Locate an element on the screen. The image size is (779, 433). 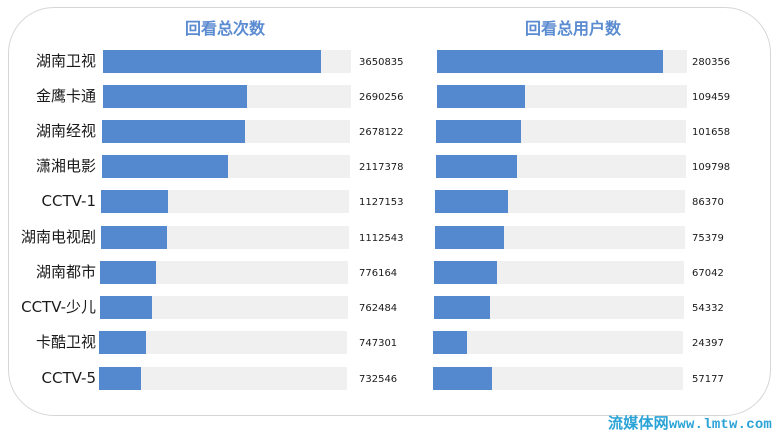
right-value-label: 109798 is located at coordinates (711, 167).